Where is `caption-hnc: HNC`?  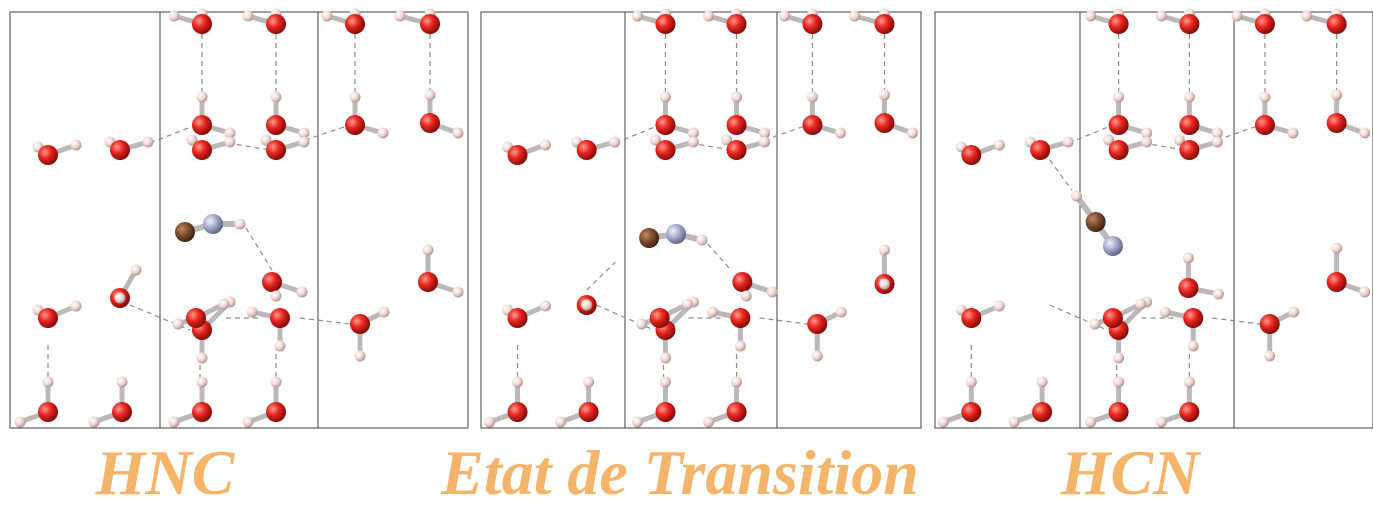 caption-hnc: HNC is located at coordinates (165, 472).